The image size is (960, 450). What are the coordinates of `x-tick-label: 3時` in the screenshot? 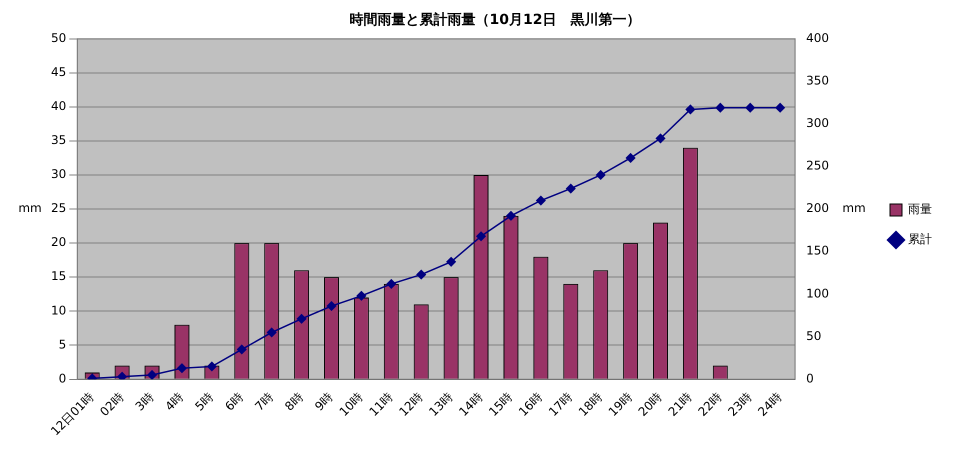 It's located at (144, 402).